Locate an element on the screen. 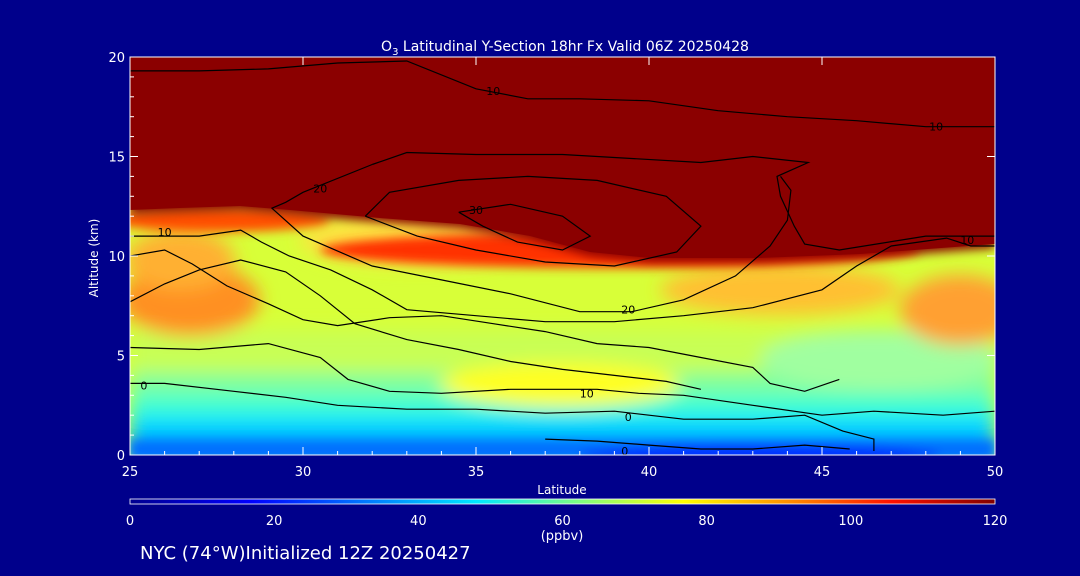 This screenshot has height=576, width=1080. title-o: O is located at coordinates (386, 47).